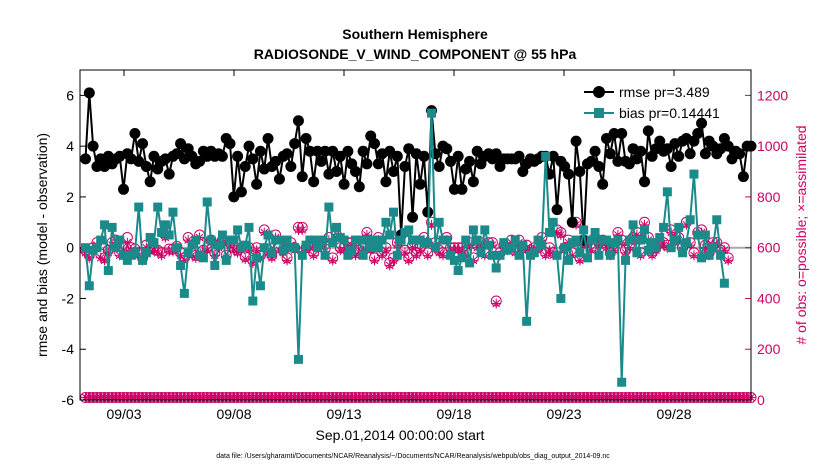  What do you see at coordinates (415, 54) in the screenshot?
I see `chart-subtitle: RADIOSONDE_V_WIND_COMPONENT @ 55 hPa` at bounding box center [415, 54].